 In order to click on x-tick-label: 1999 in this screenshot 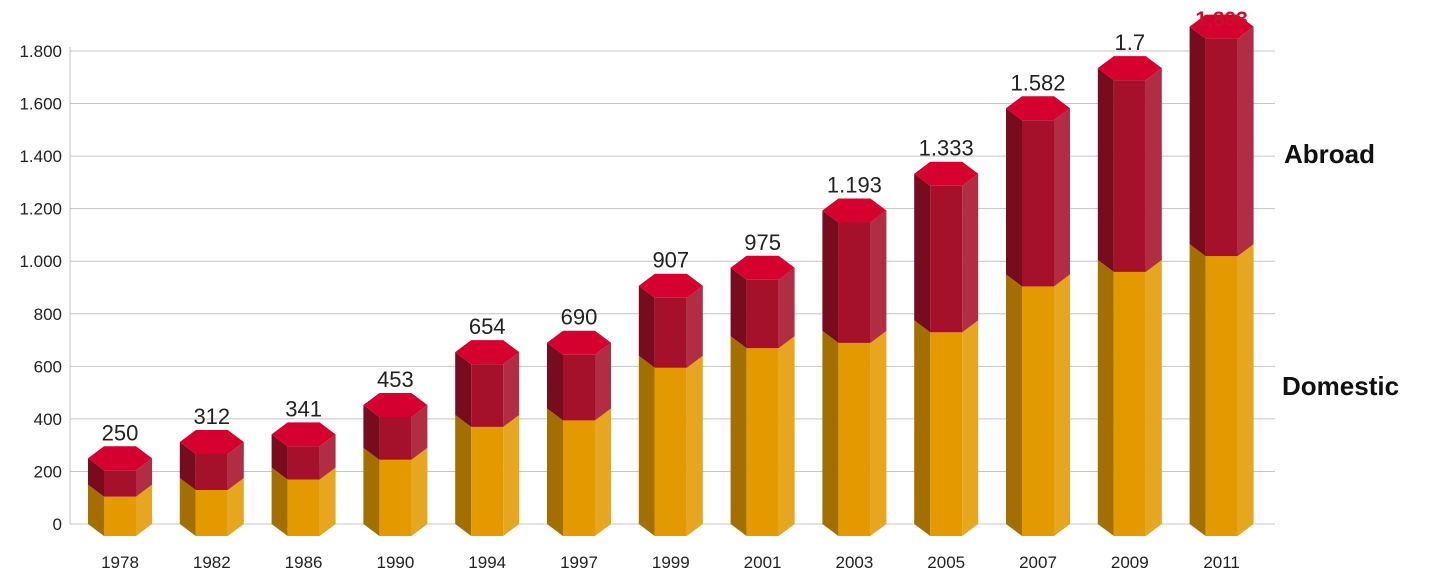, I will do `click(671, 562)`.